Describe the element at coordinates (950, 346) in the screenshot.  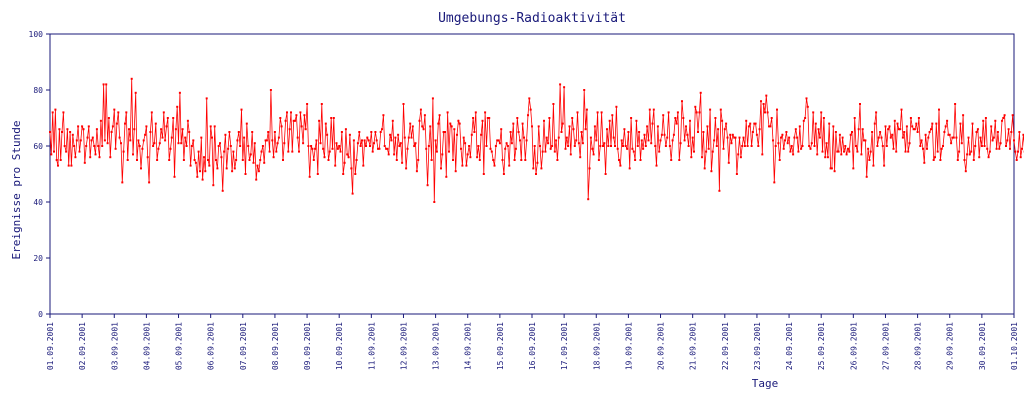
I see `x-tick-label: 29.09.2001` at that location.